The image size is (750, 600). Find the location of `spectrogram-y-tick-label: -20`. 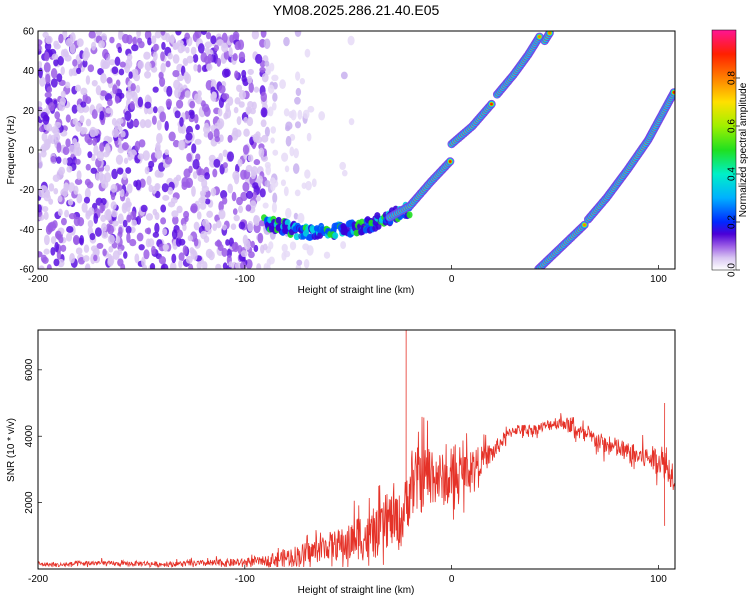

spectrogram-y-tick-label: -20 is located at coordinates (27, 190).